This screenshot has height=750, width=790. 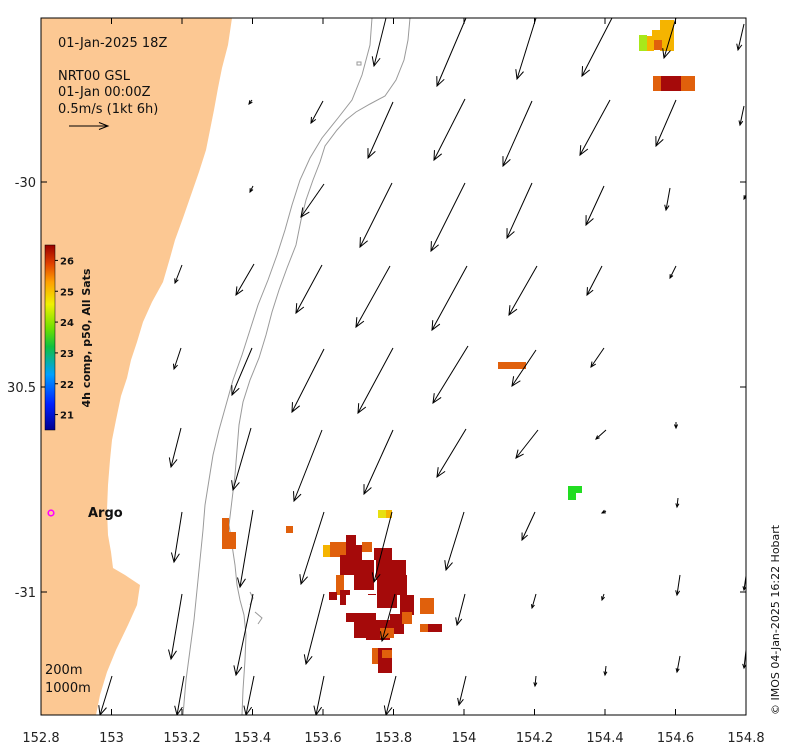 What do you see at coordinates (105, 513) in the screenshot?
I see `argo-label: Argo` at bounding box center [105, 513].